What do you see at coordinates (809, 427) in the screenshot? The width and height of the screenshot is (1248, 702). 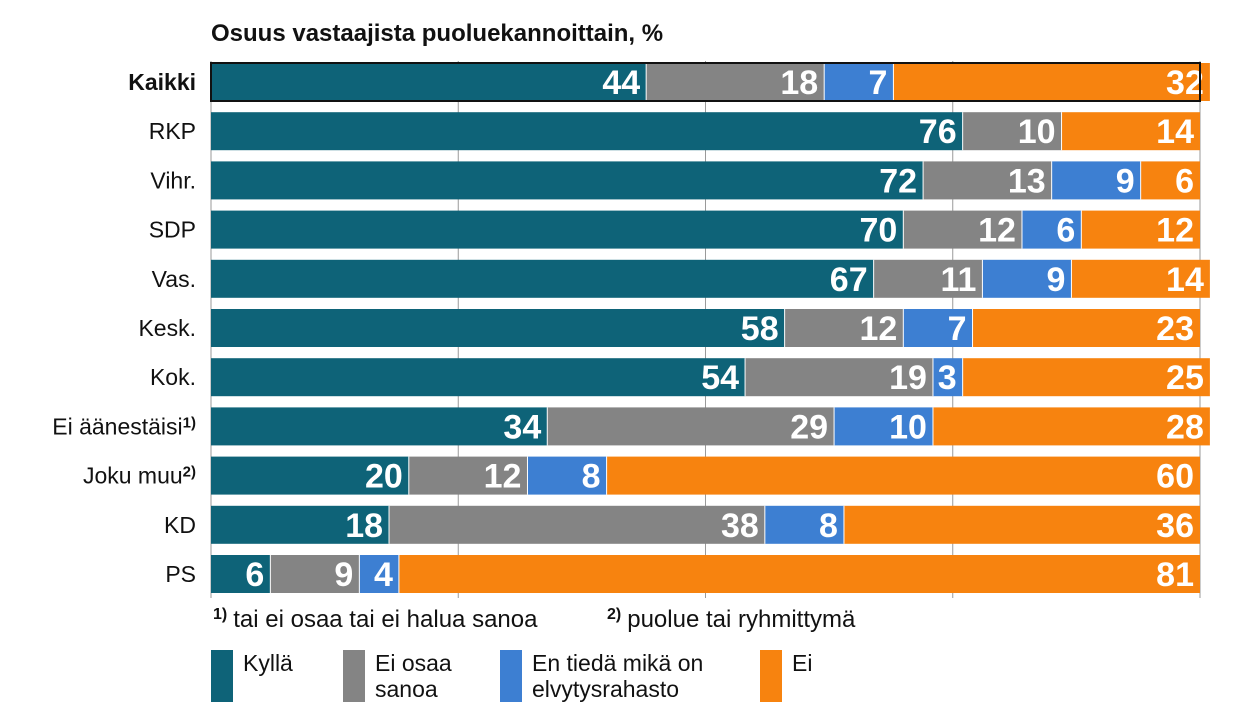 I see `data-label: 29` at bounding box center [809, 427].